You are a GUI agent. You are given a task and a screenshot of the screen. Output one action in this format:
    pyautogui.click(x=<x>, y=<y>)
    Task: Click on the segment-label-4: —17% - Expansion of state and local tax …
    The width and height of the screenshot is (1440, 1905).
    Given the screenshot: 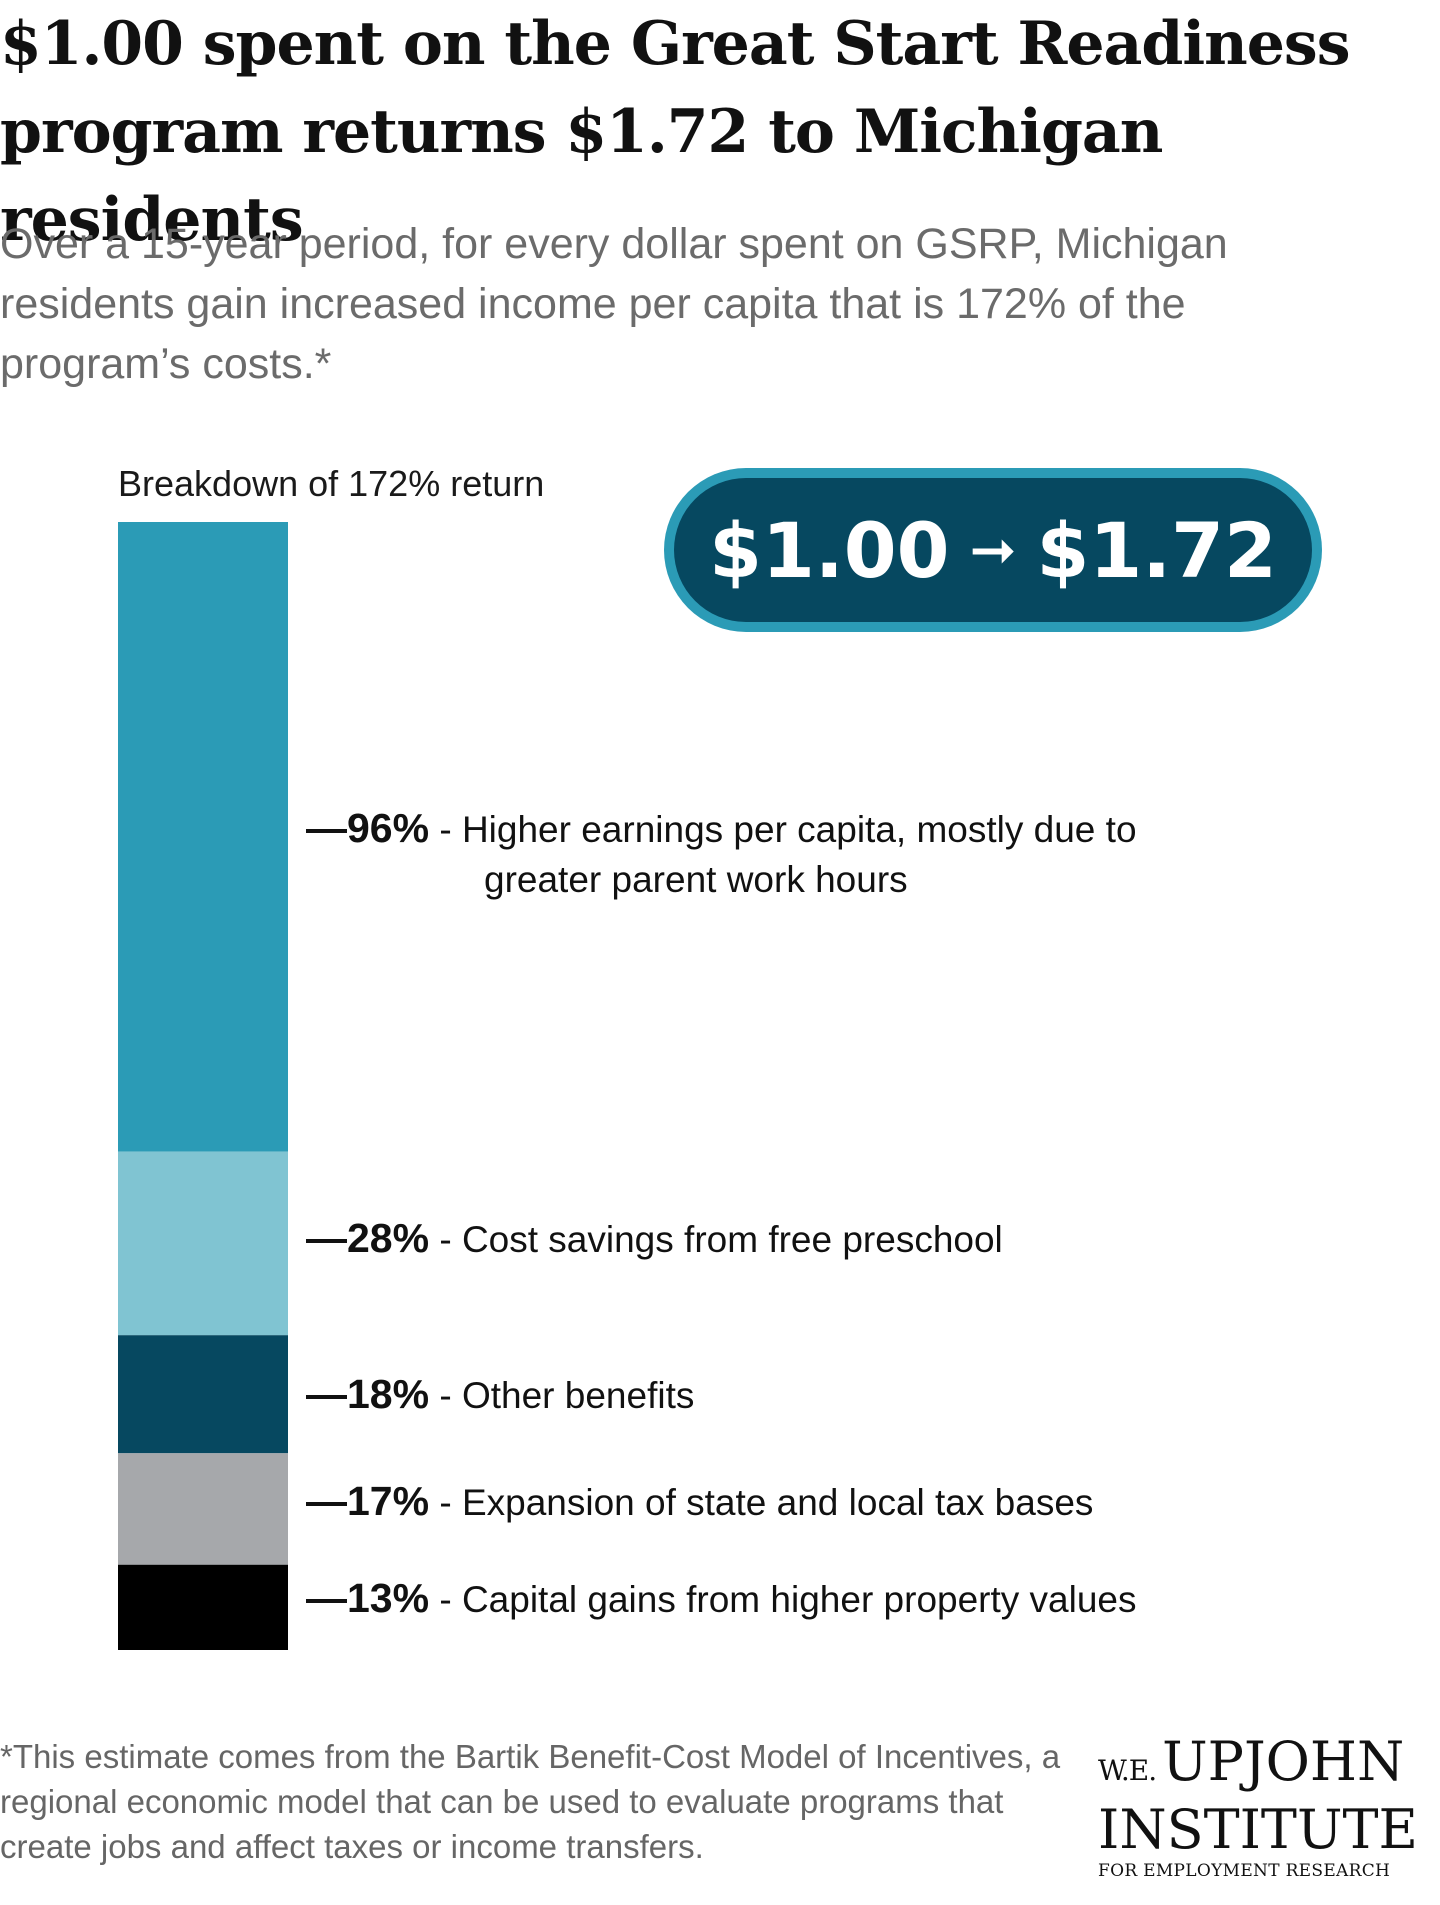 What is the action you would take?
    pyautogui.click(x=699, y=1501)
    